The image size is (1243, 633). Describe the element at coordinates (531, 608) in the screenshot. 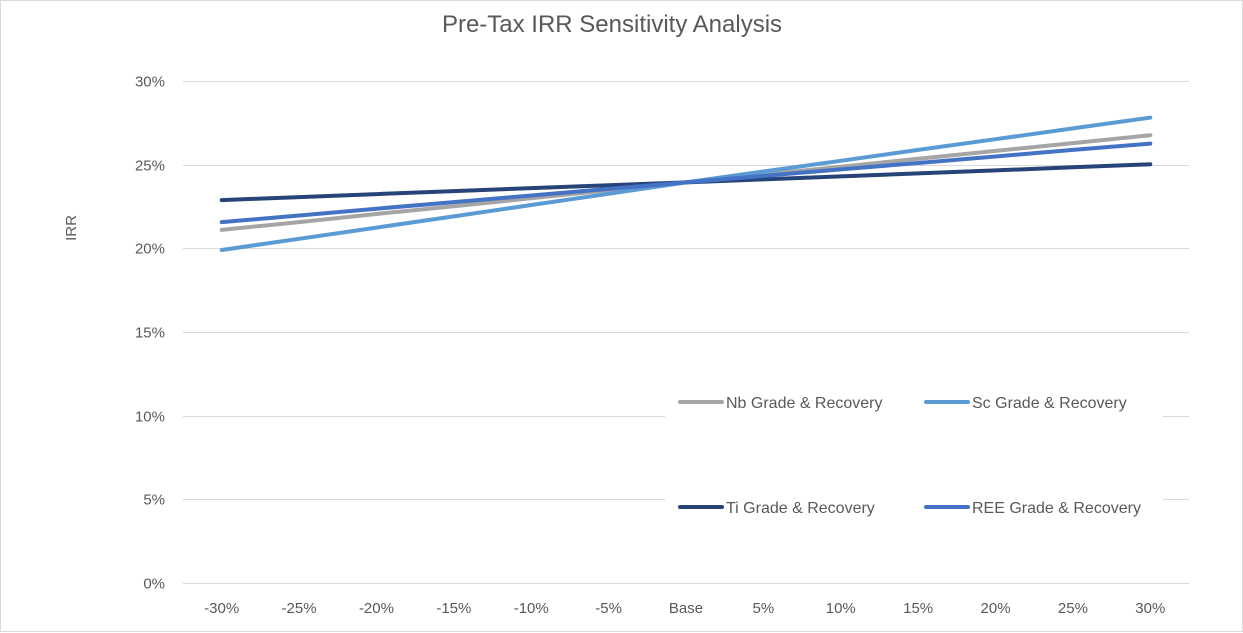

I see `x-tick-label: -10%` at that location.